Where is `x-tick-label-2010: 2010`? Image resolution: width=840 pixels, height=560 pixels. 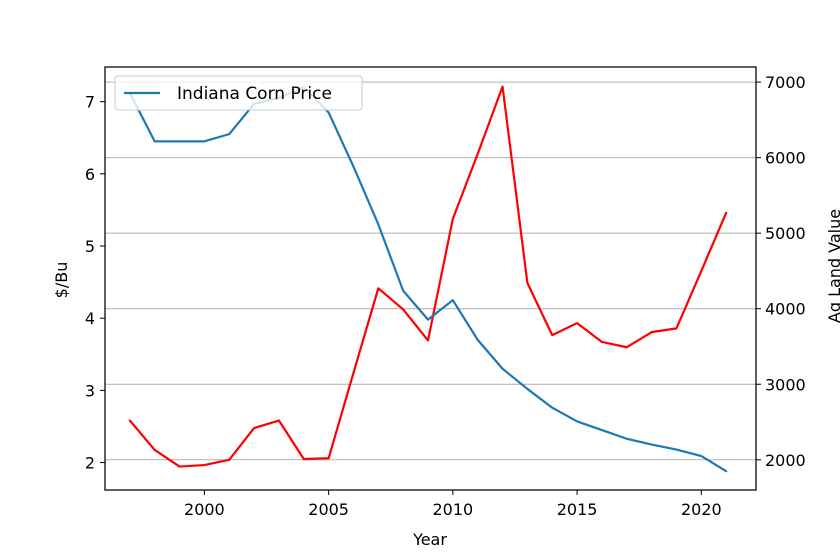 x-tick-label-2010: 2010 is located at coordinates (453, 509).